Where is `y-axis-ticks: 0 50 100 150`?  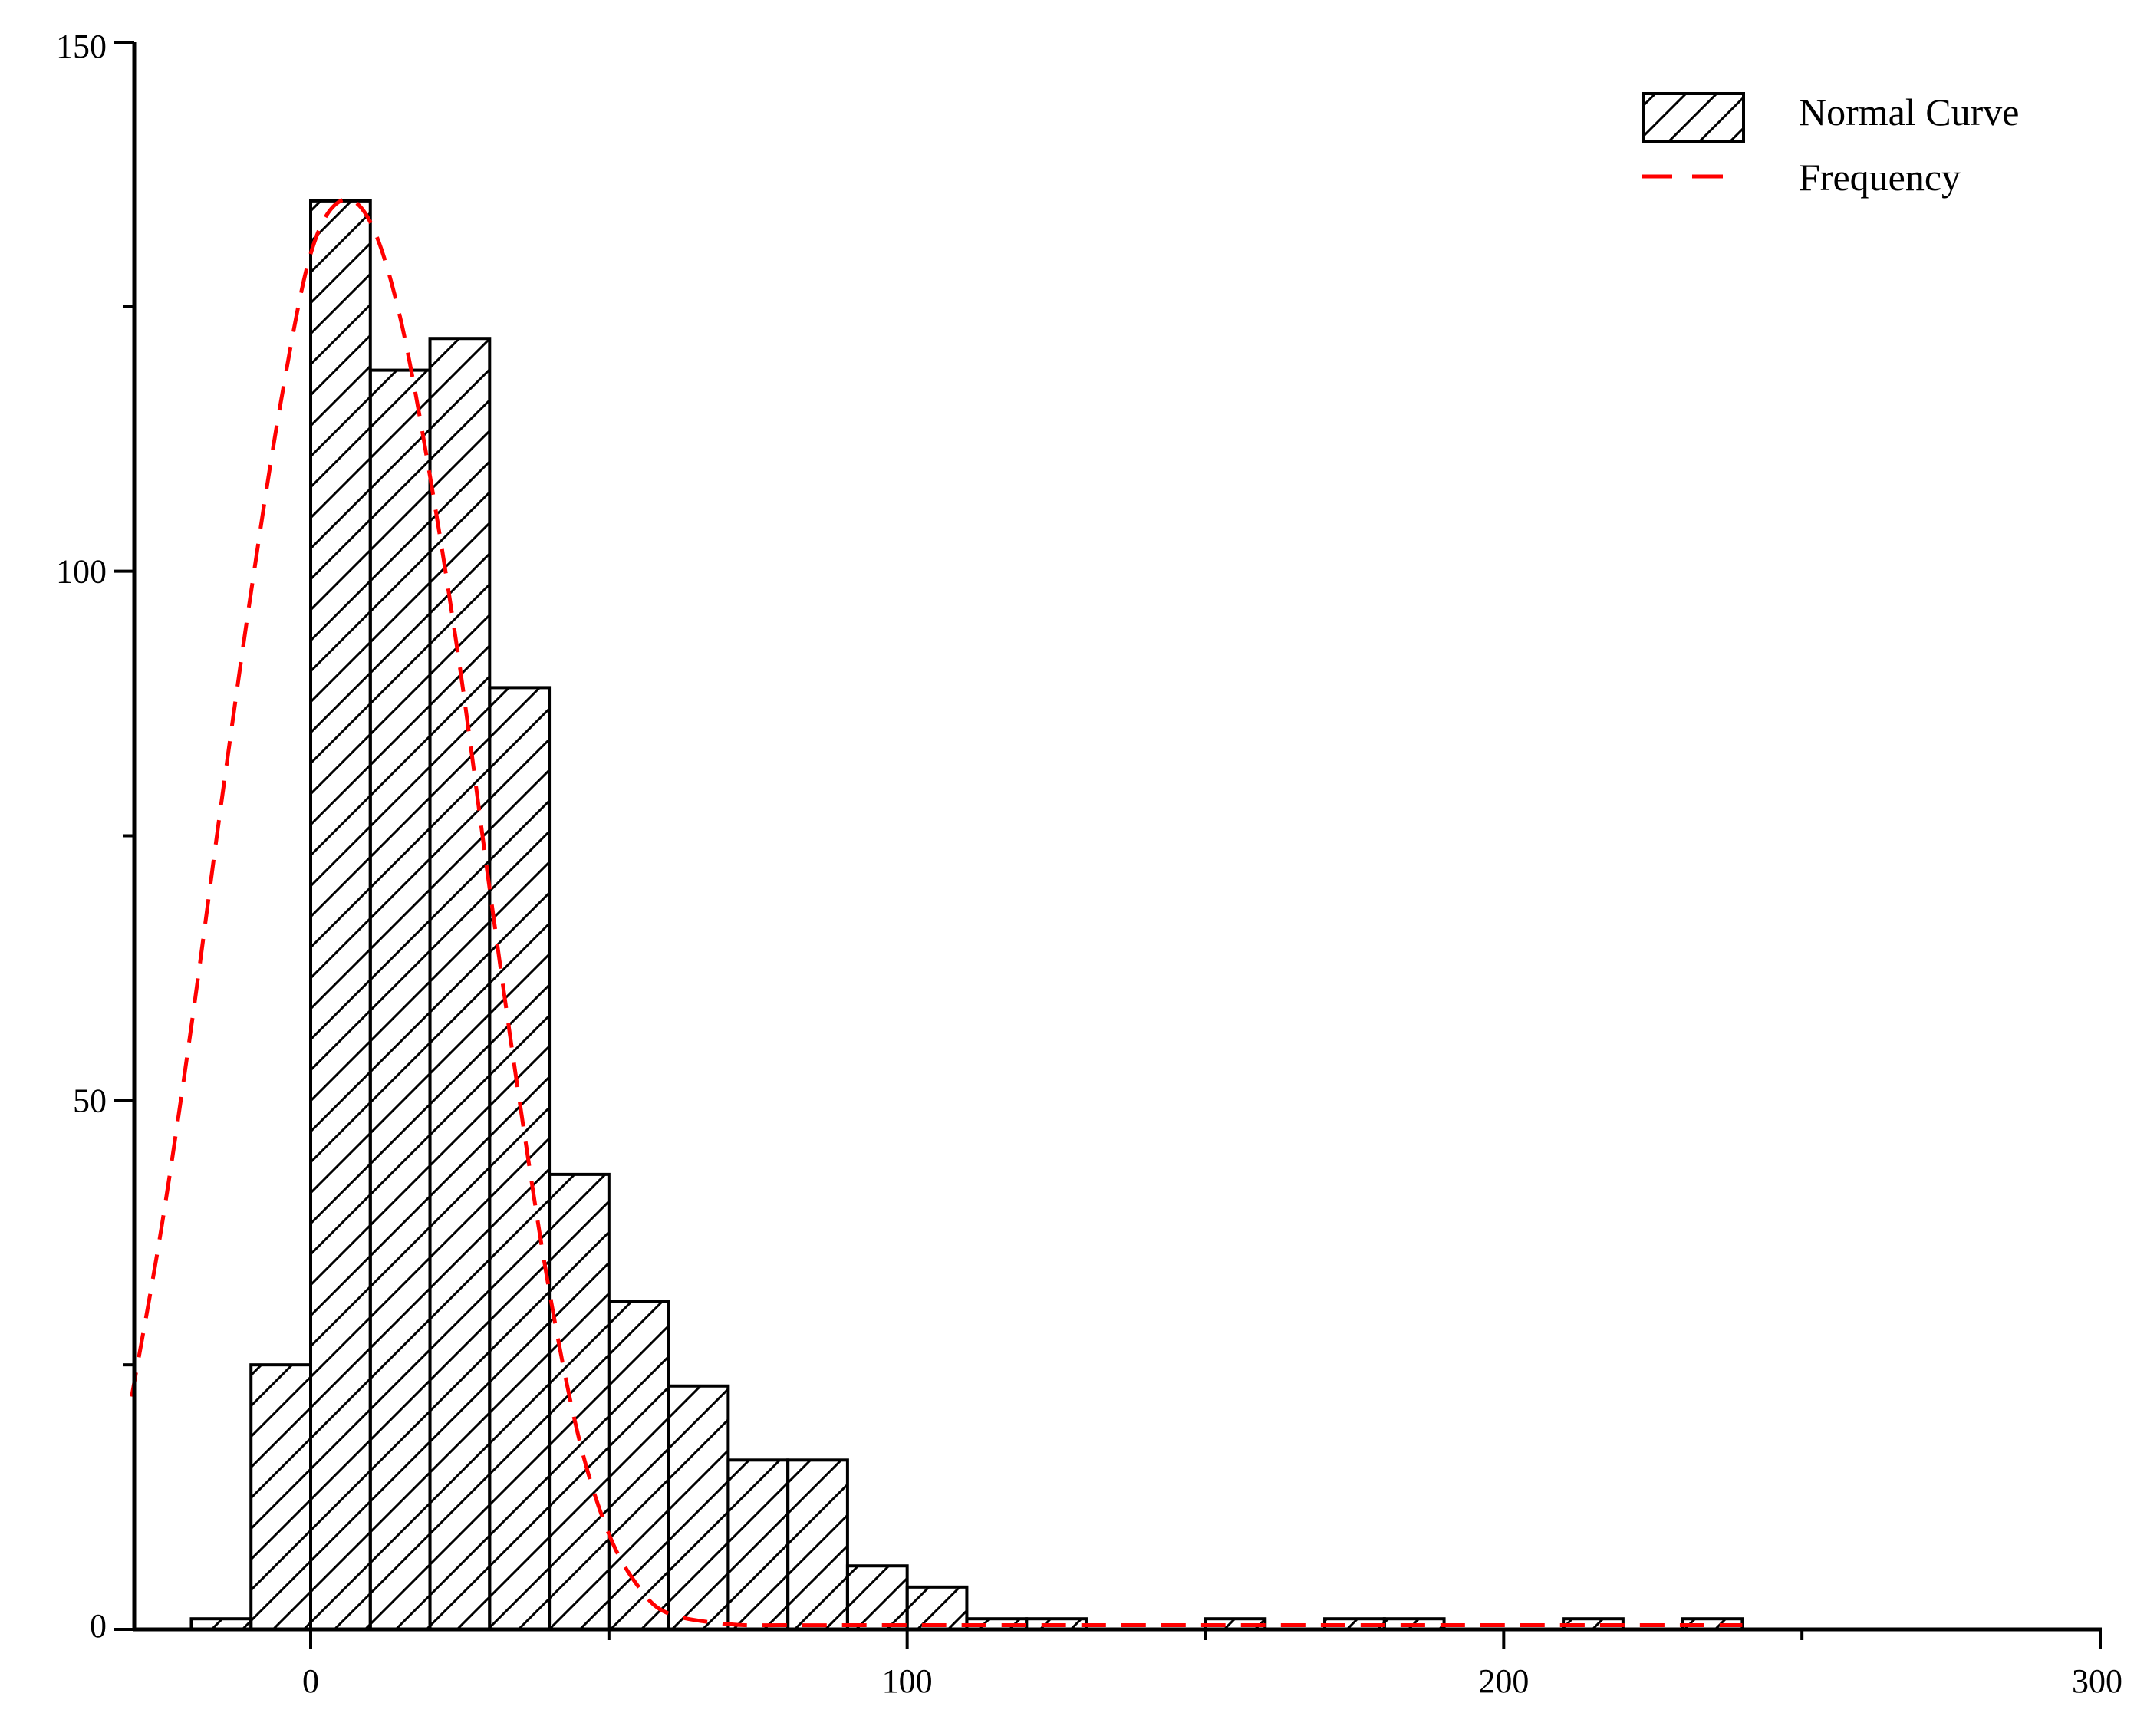 y-axis-ticks: 0 50 100 150 is located at coordinates (95, 836).